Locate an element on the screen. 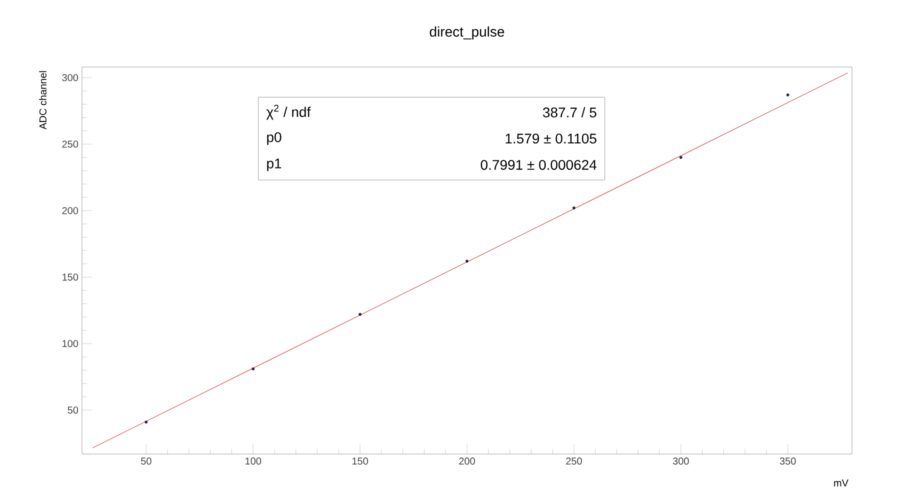 The height and width of the screenshot is (496, 903). annotation: p1 is located at coordinates (274, 165).